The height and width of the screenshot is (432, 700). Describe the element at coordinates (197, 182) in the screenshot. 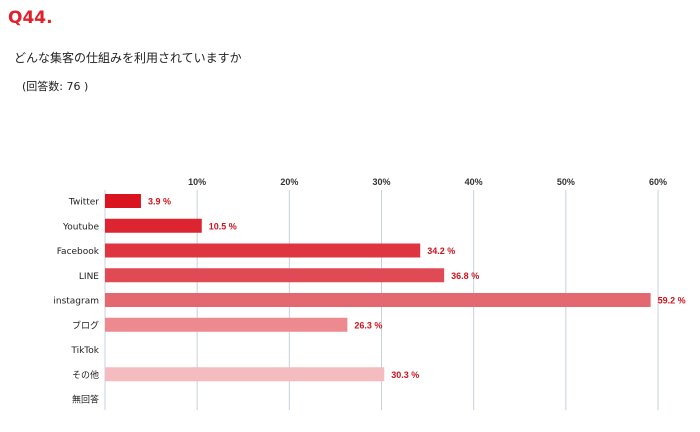

I see `x-tick-label: 10%` at that location.